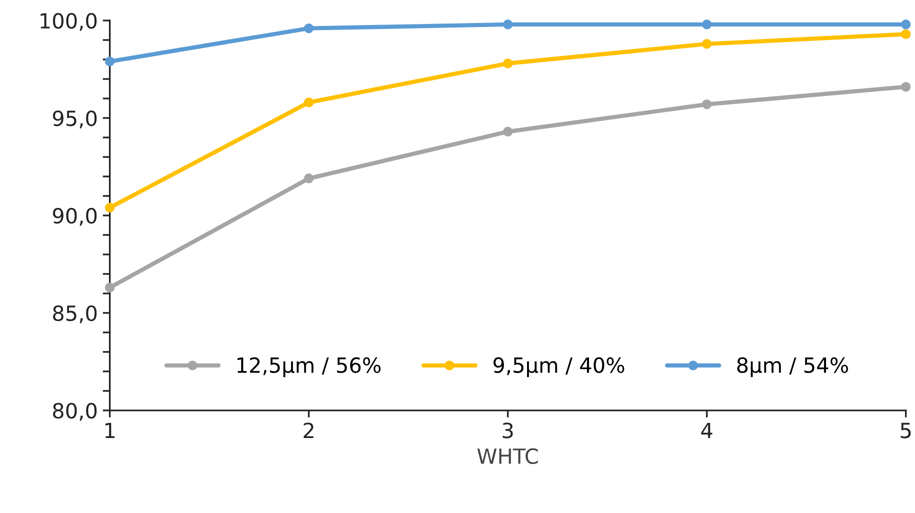 The width and height of the screenshot is (915, 513). I want to click on legend-label: 9,5µm / 40%, so click(558, 367).